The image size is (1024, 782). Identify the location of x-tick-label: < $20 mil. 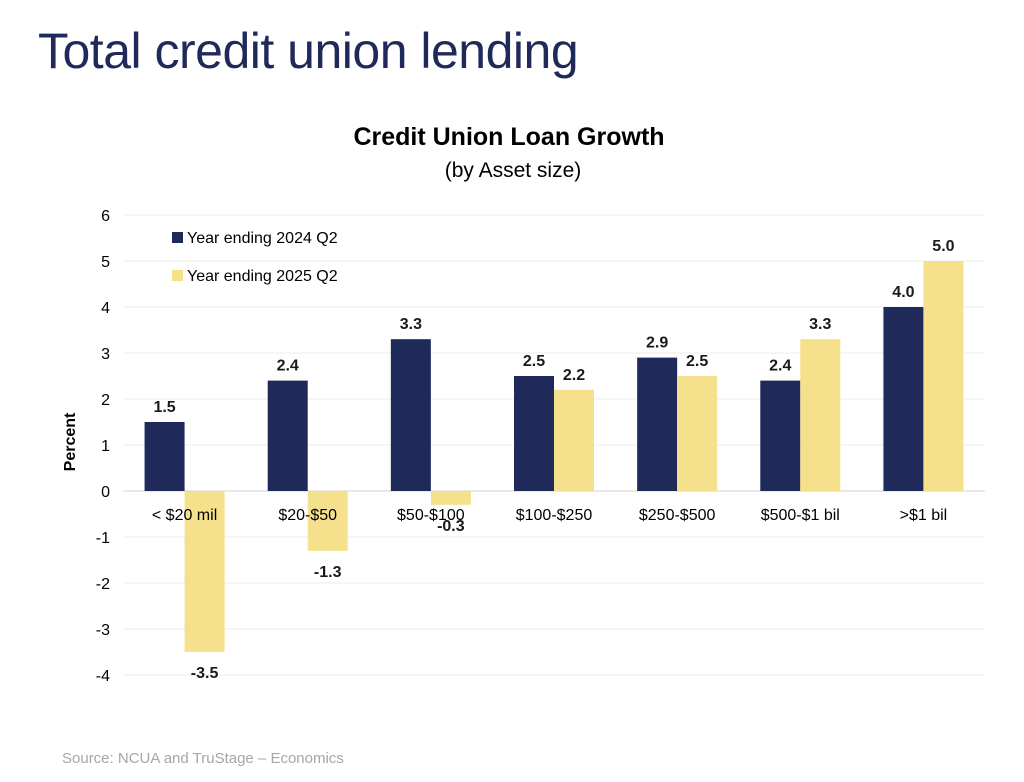
(184, 515).